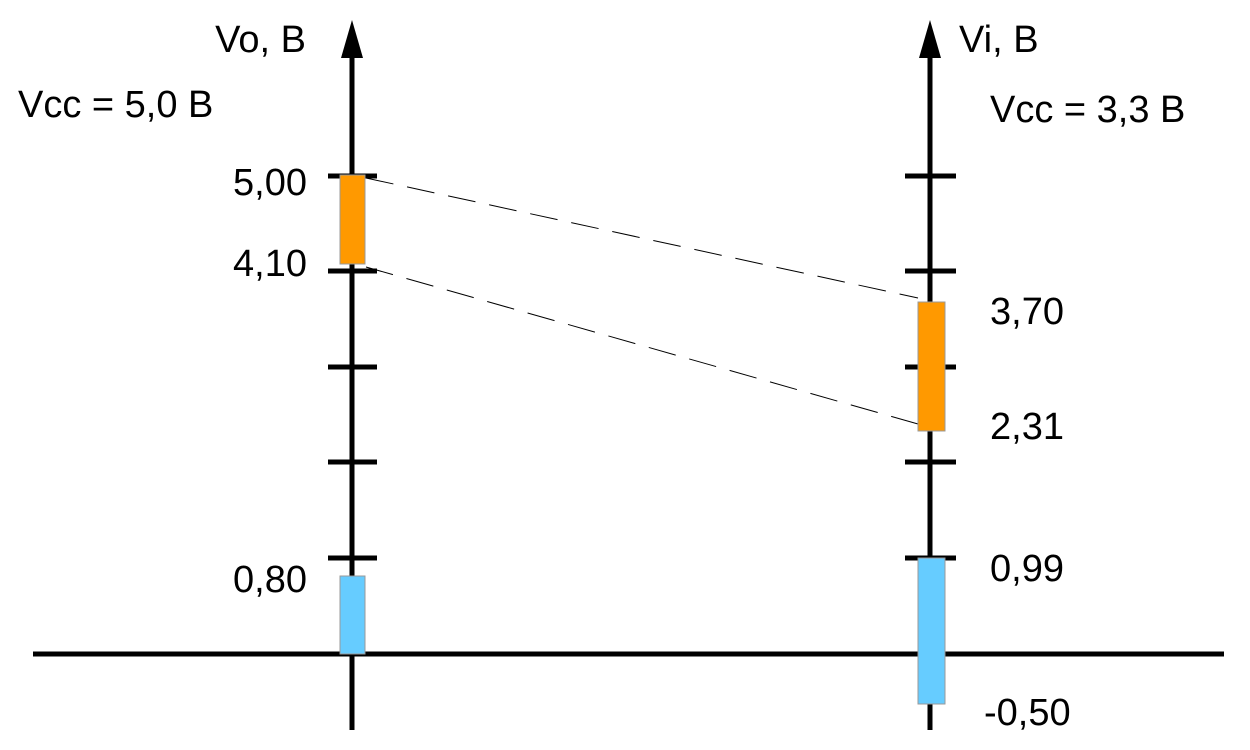 The width and height of the screenshot is (1250, 750). Describe the element at coordinates (999, 40) in the screenshot. I see `right-axis-label: Vi, B` at that location.